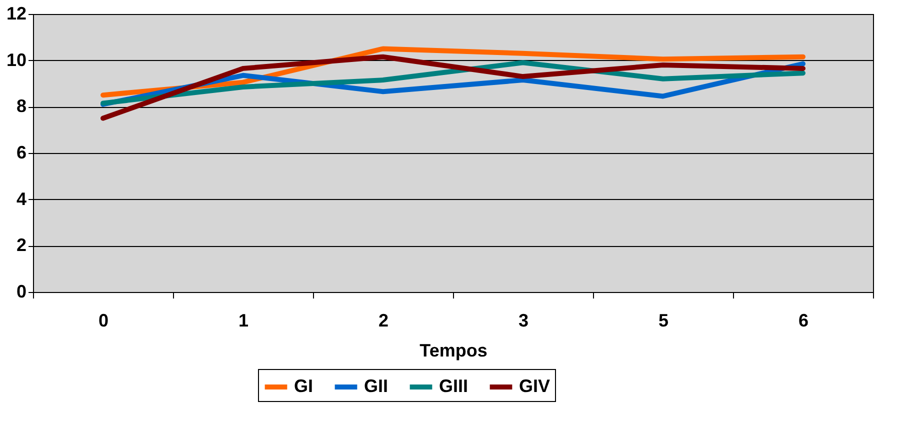 The width and height of the screenshot is (913, 440). I want to click on x-tick-label: 6, so click(803, 320).